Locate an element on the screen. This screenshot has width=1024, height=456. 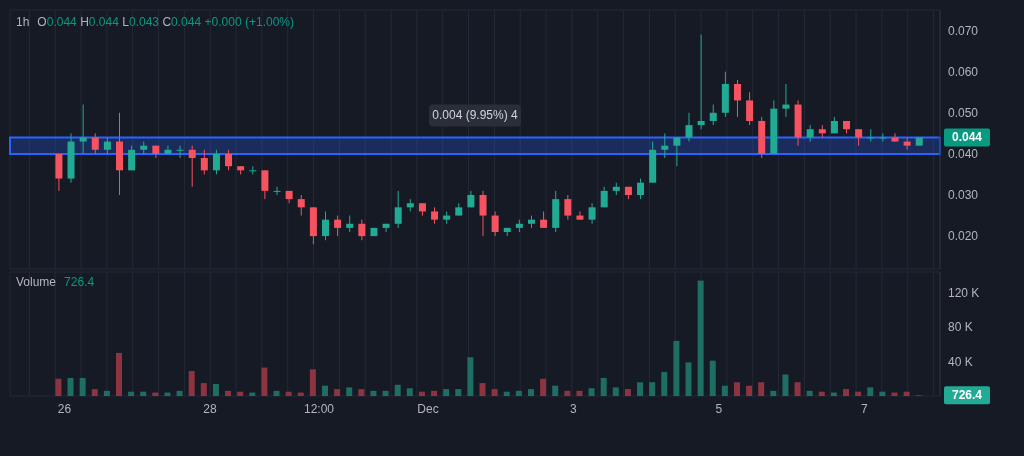
y-tick-label: 0.050 is located at coordinates (963, 113).